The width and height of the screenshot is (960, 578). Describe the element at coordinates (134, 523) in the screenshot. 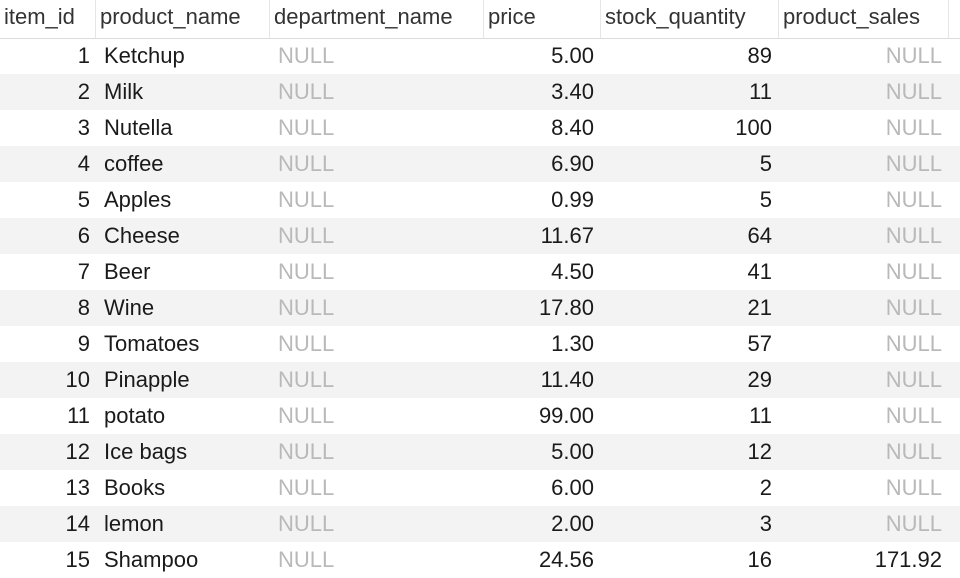

I see `cell-product-name: lemon` at that location.